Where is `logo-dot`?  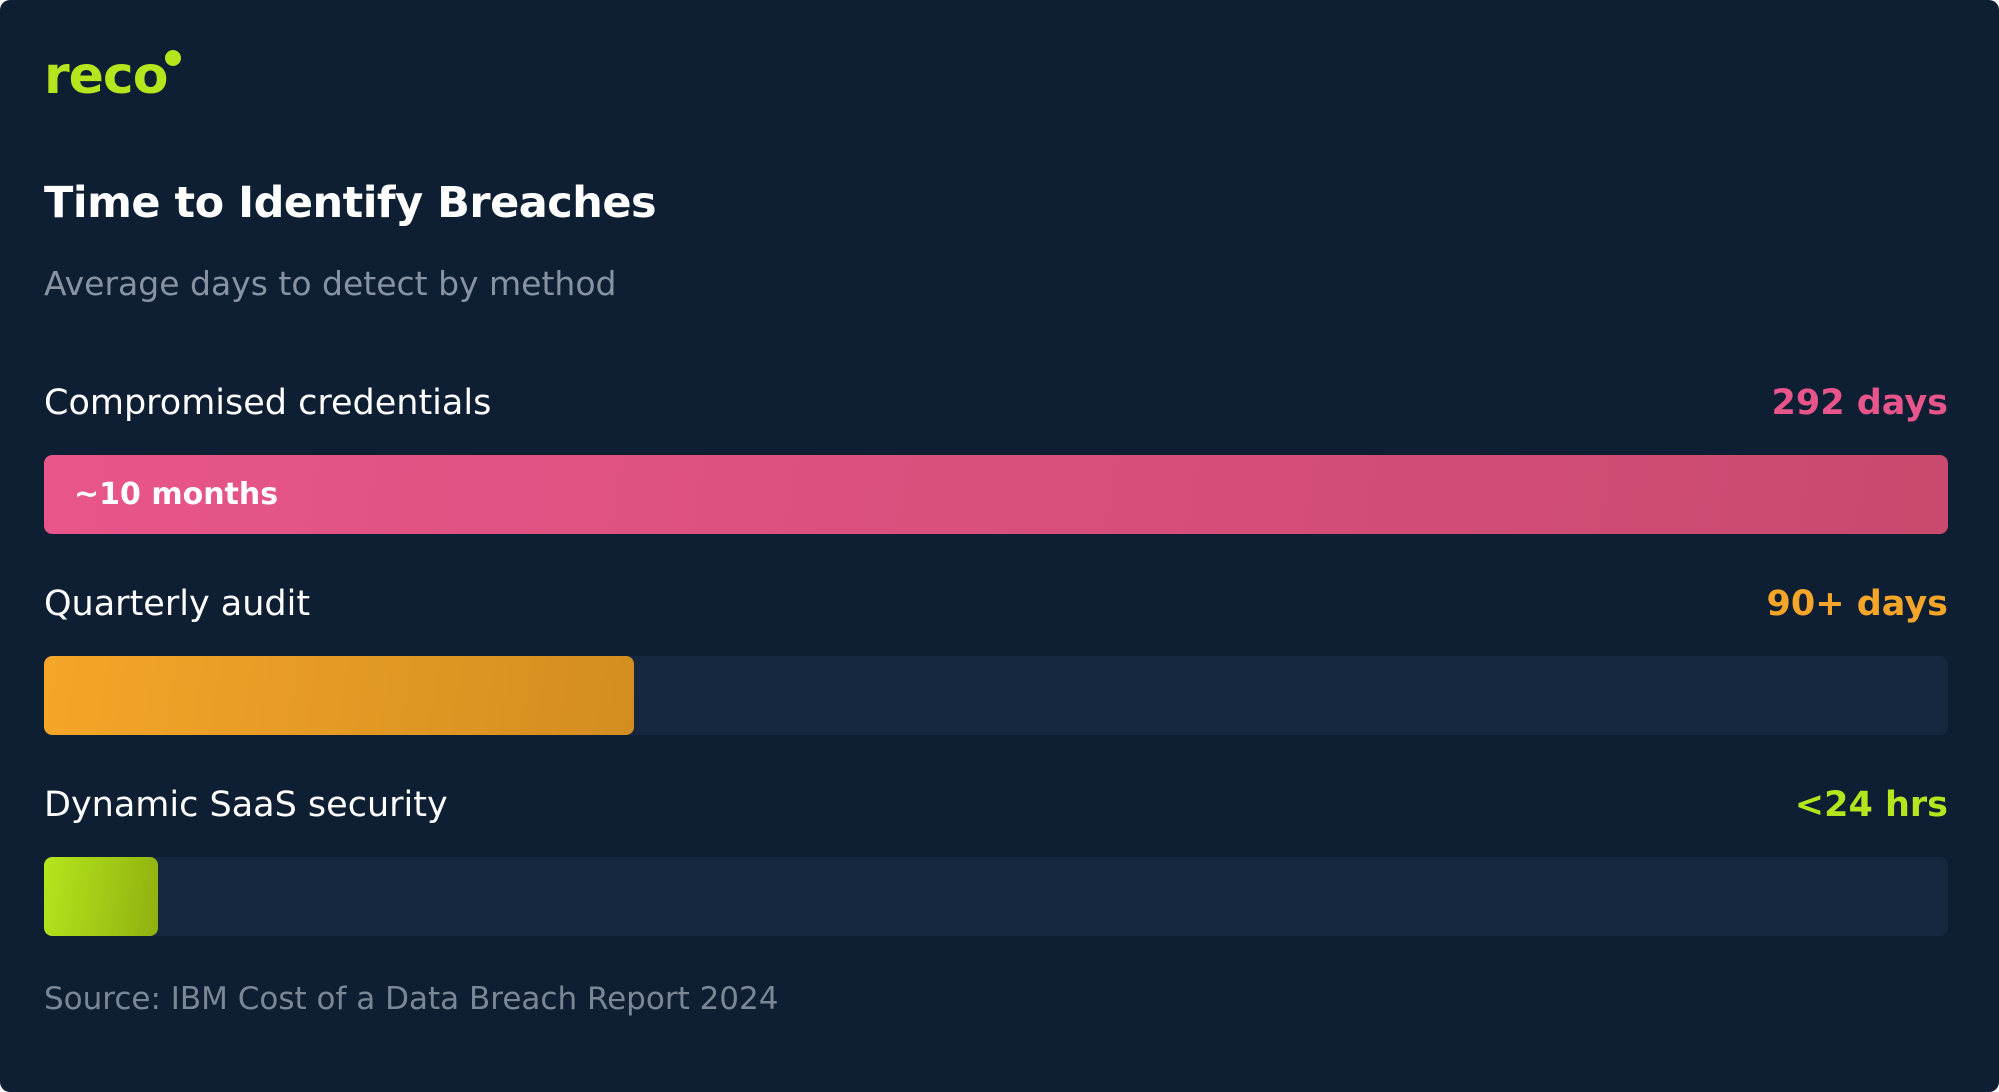
logo-dot is located at coordinates (173, 58).